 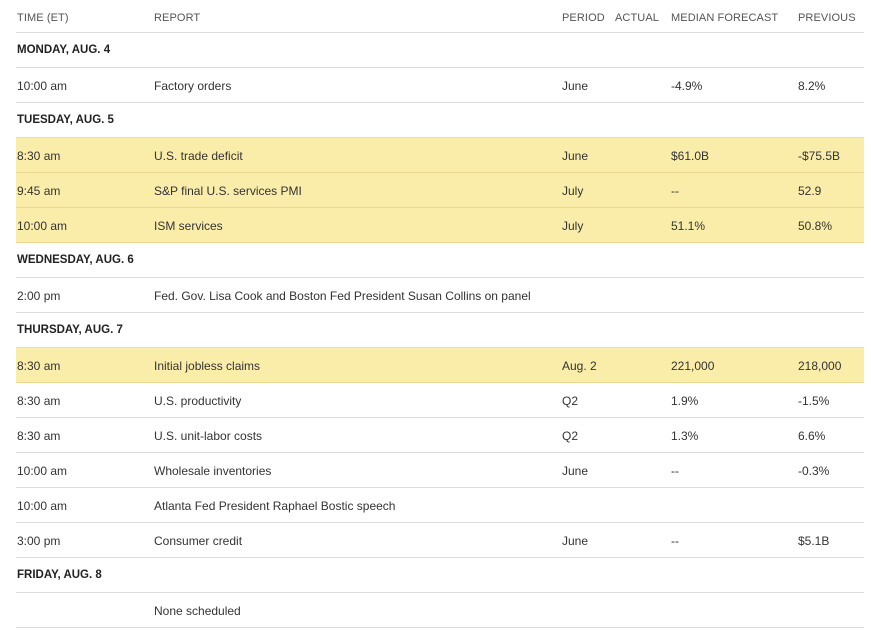 I want to click on cell-report: Consumer credit, so click(x=198, y=541).